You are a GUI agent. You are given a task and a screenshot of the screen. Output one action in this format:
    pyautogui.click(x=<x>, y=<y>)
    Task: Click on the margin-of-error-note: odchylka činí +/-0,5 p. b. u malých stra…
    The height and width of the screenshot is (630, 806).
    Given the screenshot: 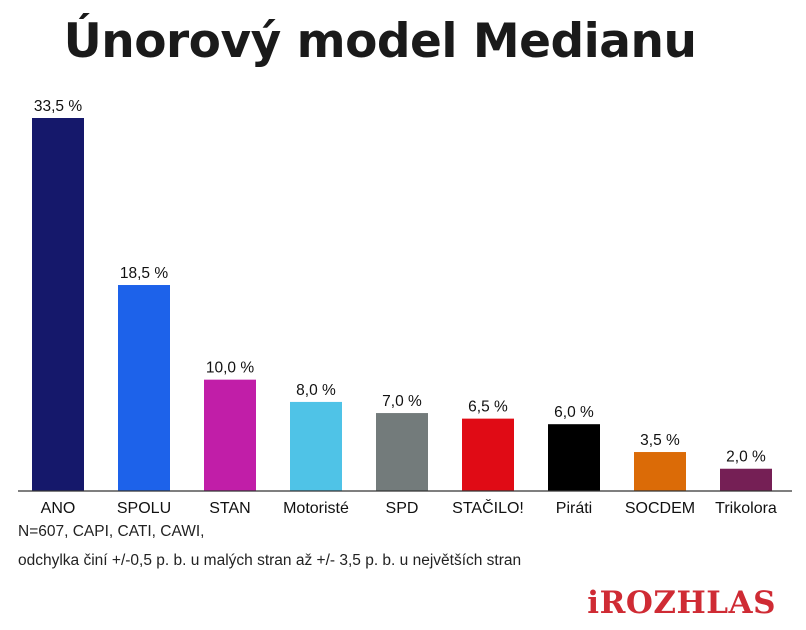 What is the action you would take?
    pyautogui.click(x=270, y=560)
    